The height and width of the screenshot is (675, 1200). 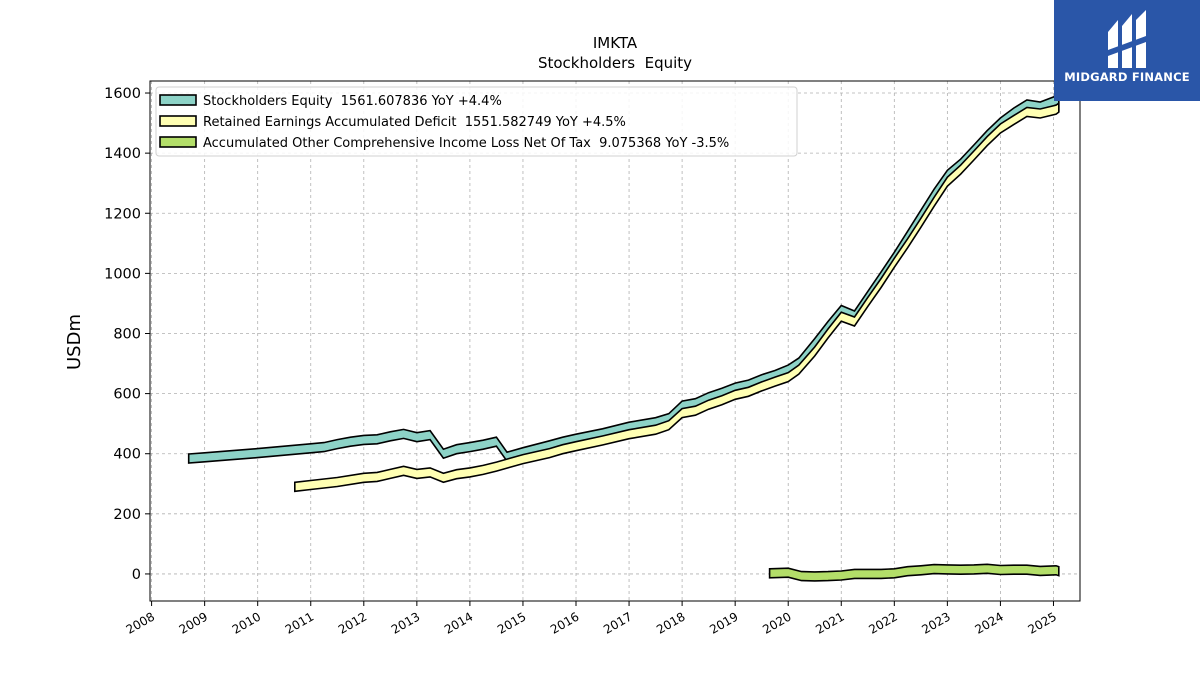 What do you see at coordinates (564, 622) in the screenshot?
I see `x-tick-label: 2016` at bounding box center [564, 622].